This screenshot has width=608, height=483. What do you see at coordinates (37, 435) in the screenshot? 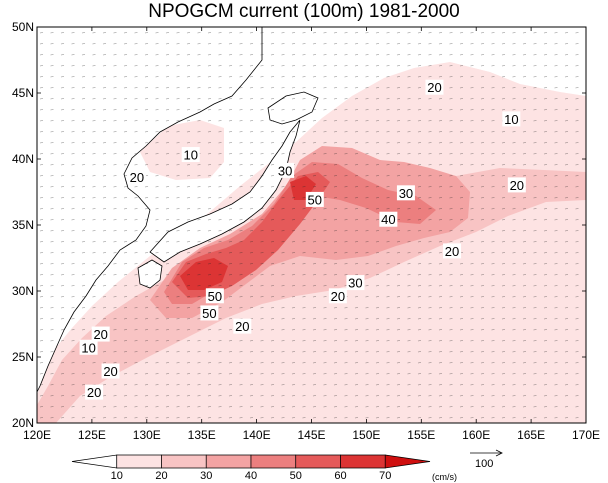
I see `lon-tick-label: 120E` at bounding box center [37, 435].